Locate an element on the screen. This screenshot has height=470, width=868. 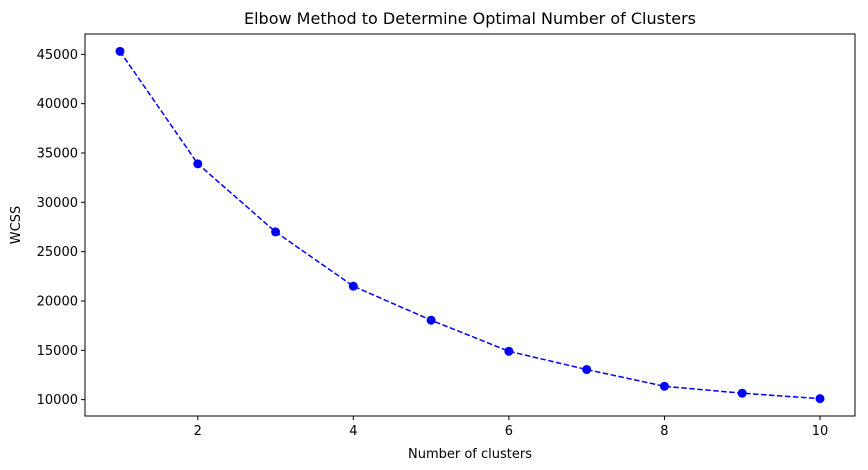
x-tick-label: 8 is located at coordinates (664, 431).